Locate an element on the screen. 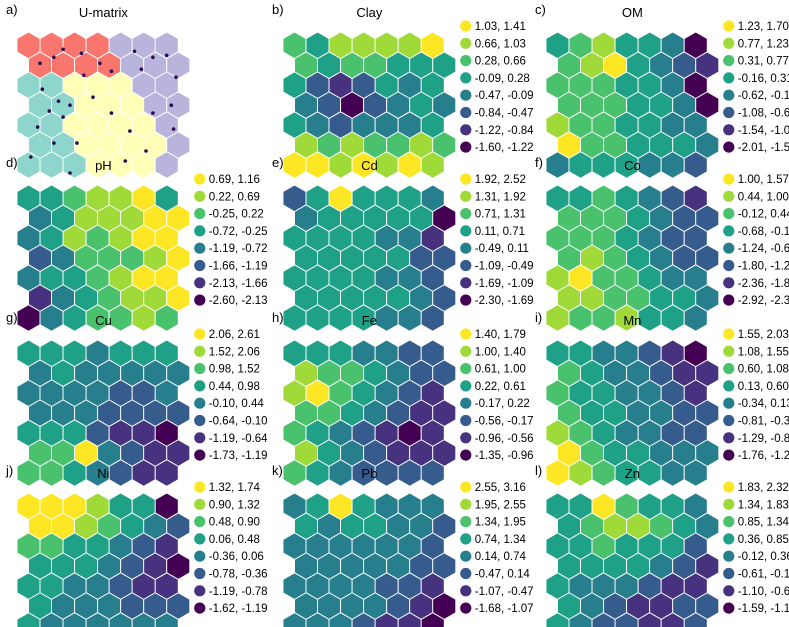 The height and width of the screenshot is (627, 789). legend-entry: -1.54, -1.08 is located at coordinates (763, 131).